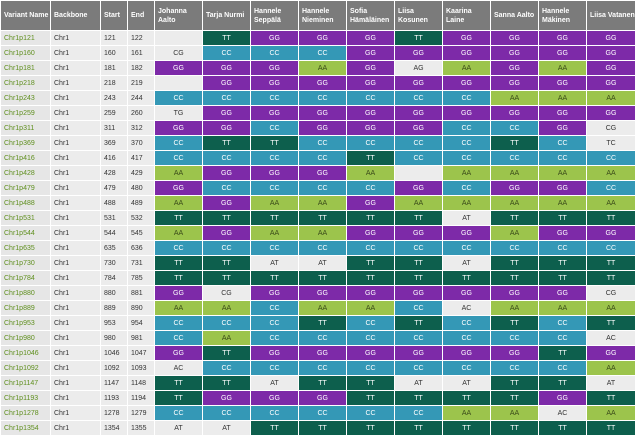  I want to click on end-cell: 244, so click(141, 98).